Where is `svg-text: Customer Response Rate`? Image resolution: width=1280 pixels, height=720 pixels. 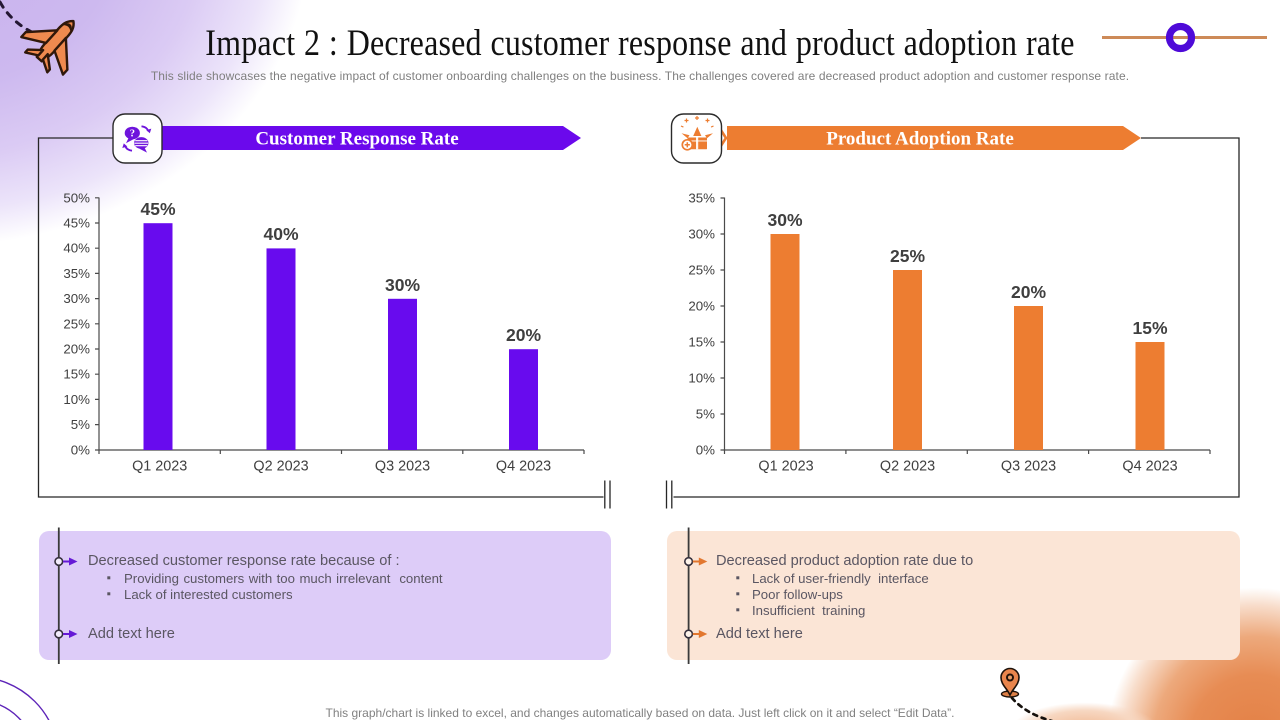 svg-text: Customer Response Rate is located at coordinates (356, 139).